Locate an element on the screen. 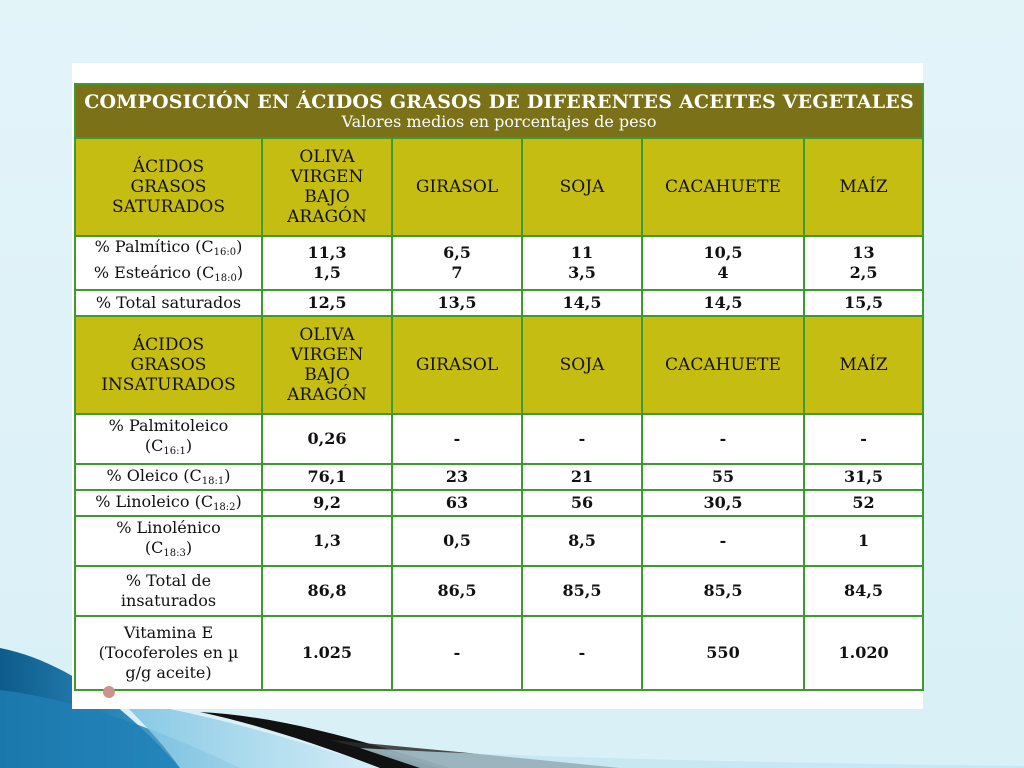 This screenshot has width=1024, height=768. table-row: % Palmitoleico (C16:1) 0,26 - - - - is located at coordinates (499, 439).